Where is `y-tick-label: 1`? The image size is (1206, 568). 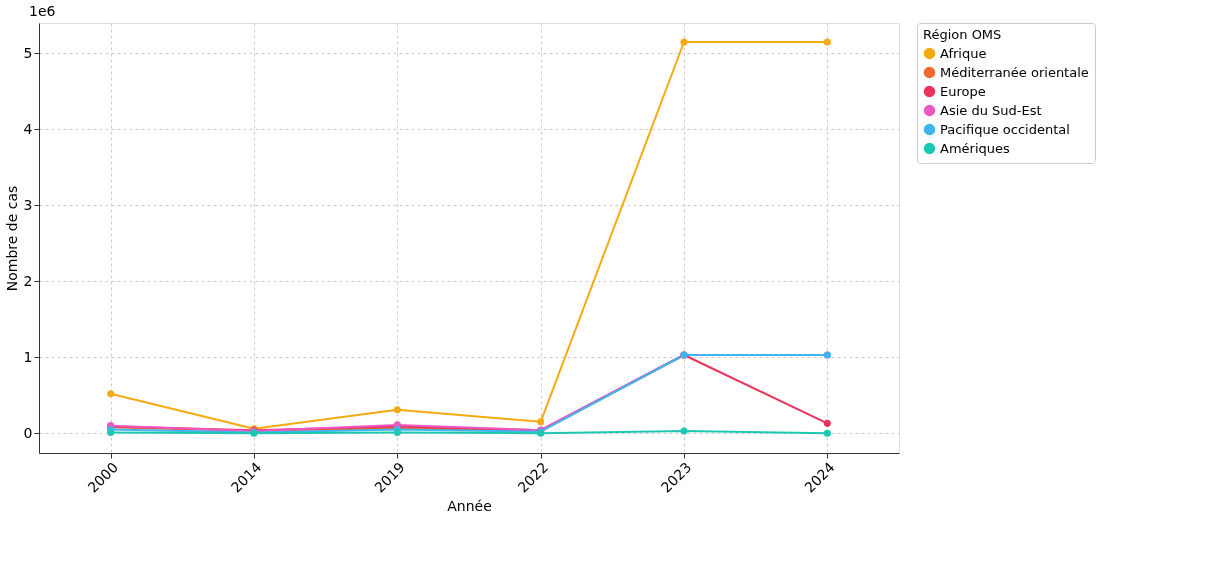
y-tick-label: 1 is located at coordinates (28, 356).